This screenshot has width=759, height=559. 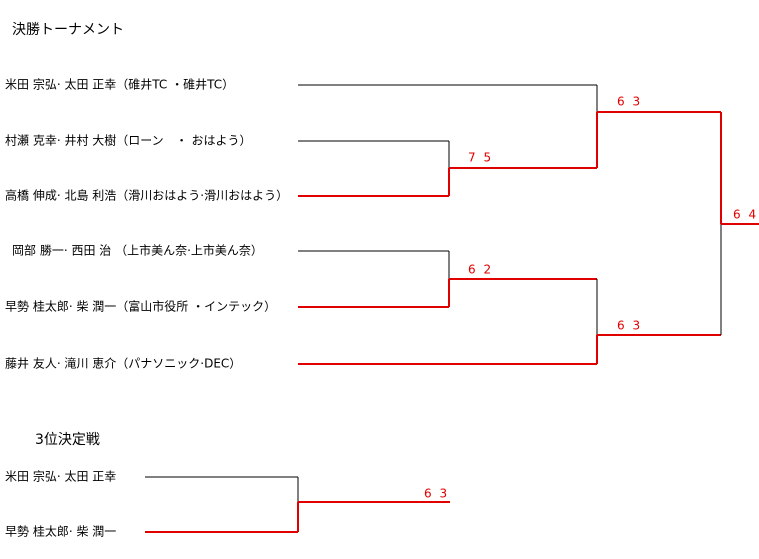 I want to click on score: 6 2, so click(x=480, y=270).